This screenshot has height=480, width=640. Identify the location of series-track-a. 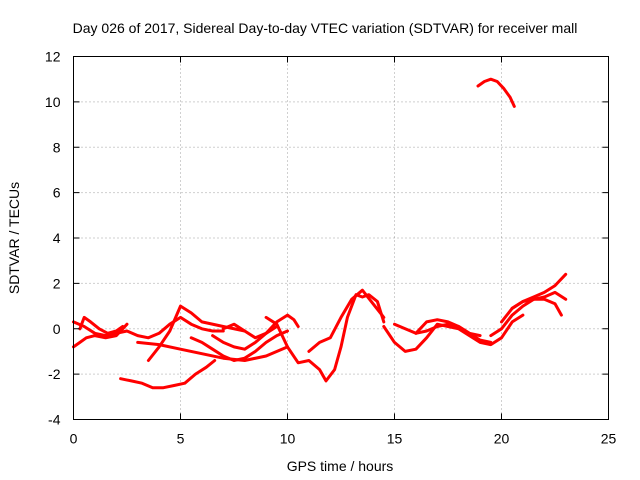
(148, 327).